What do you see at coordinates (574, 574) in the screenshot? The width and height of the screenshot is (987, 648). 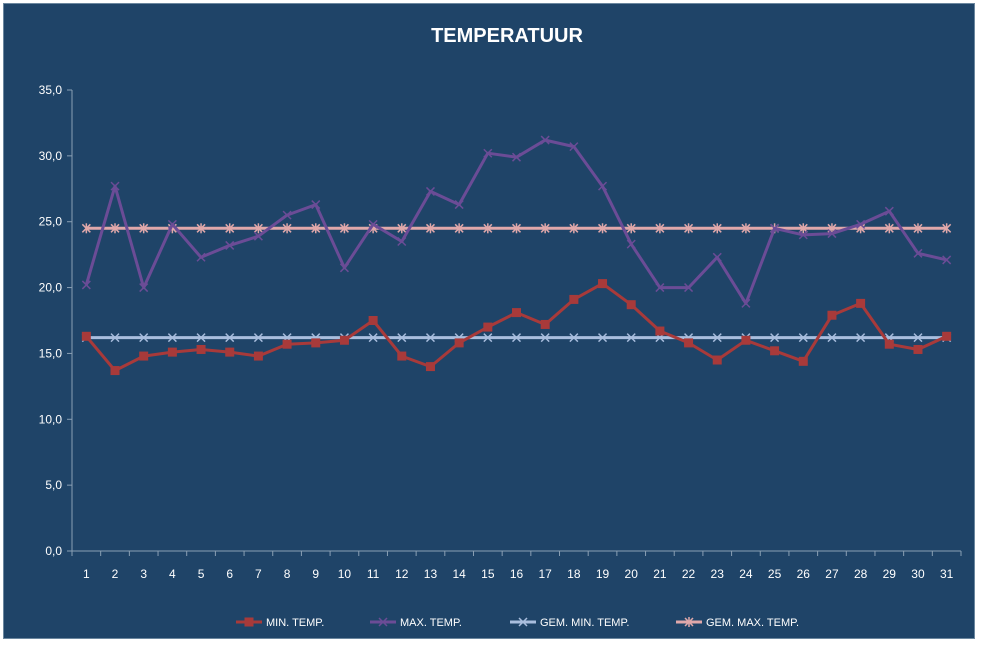 I see `x-tick-label: 18` at bounding box center [574, 574].